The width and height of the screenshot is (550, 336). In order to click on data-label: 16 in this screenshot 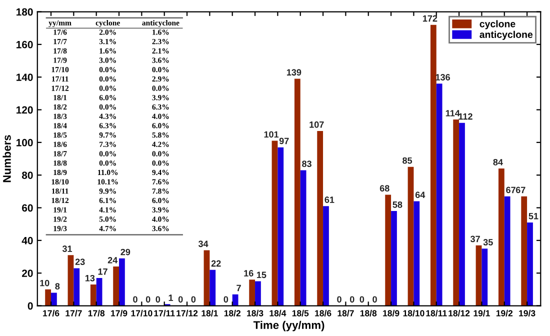, I will do `click(249, 273)`.